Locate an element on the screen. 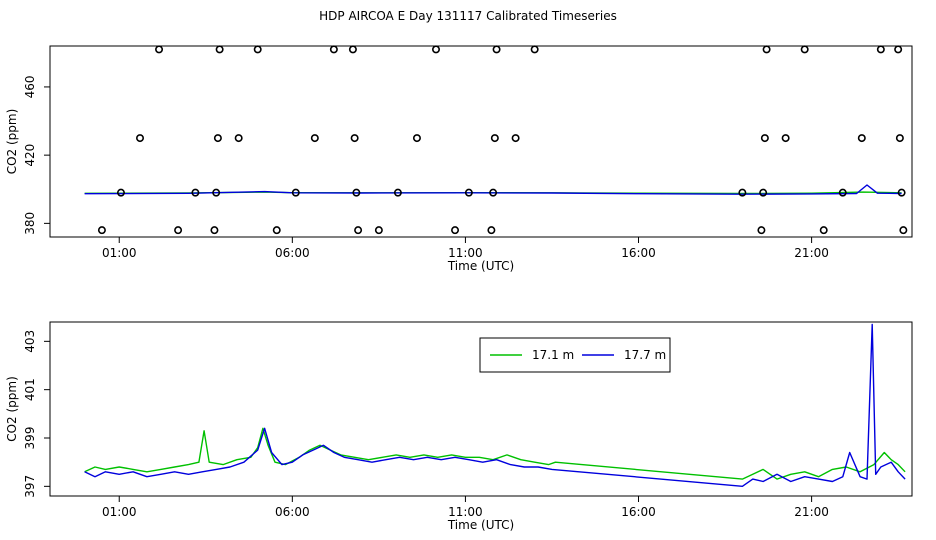  y-tick-label: 401 is located at coordinates (30, 389).